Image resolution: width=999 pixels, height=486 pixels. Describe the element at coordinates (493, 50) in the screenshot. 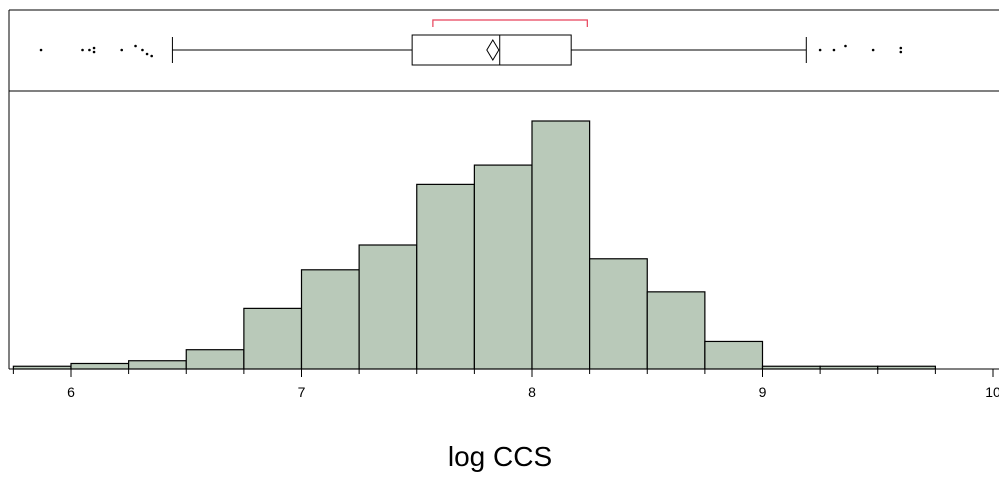

I see `mean-diamond` at that location.